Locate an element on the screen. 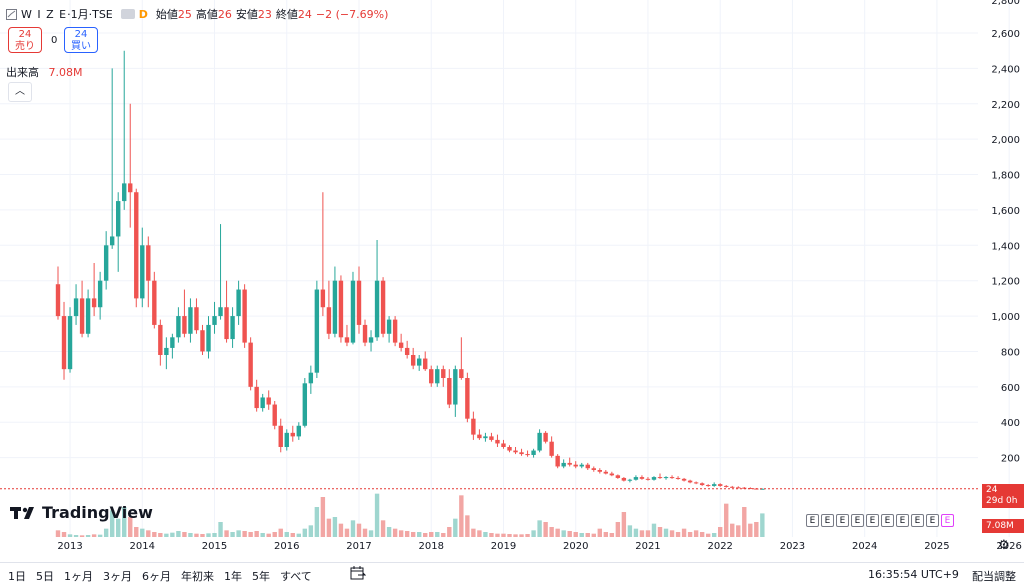 This screenshot has width=1024, height=586. collapse-button: ︿ is located at coordinates (20, 92).